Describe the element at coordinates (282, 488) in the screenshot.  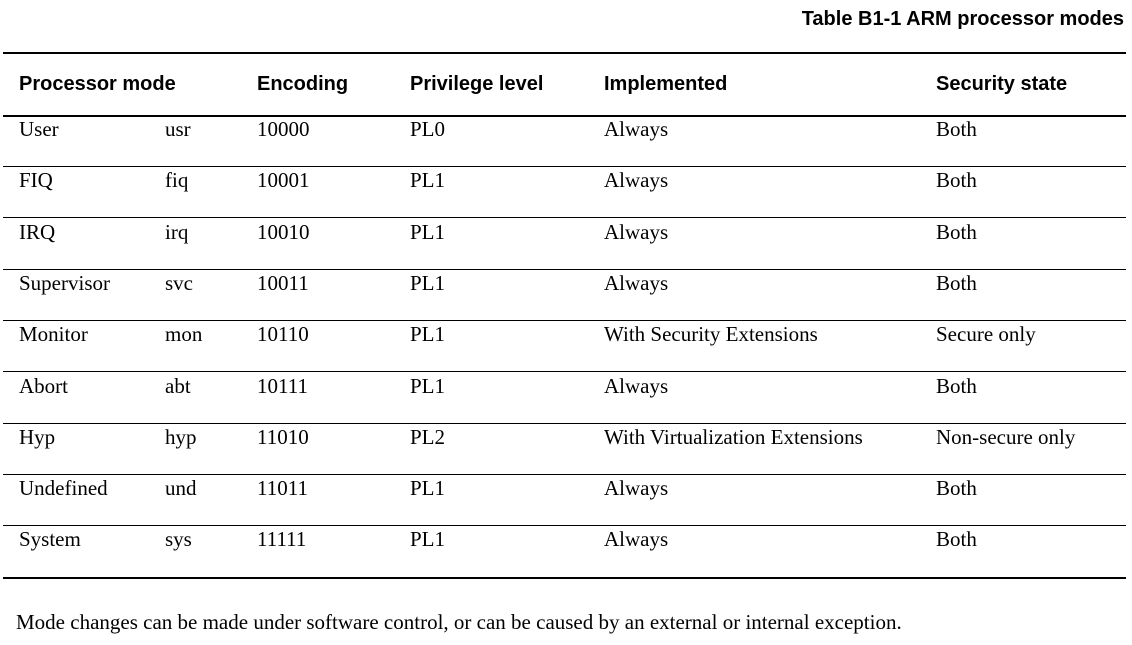
I see `cell-encoding: 11011` at that location.